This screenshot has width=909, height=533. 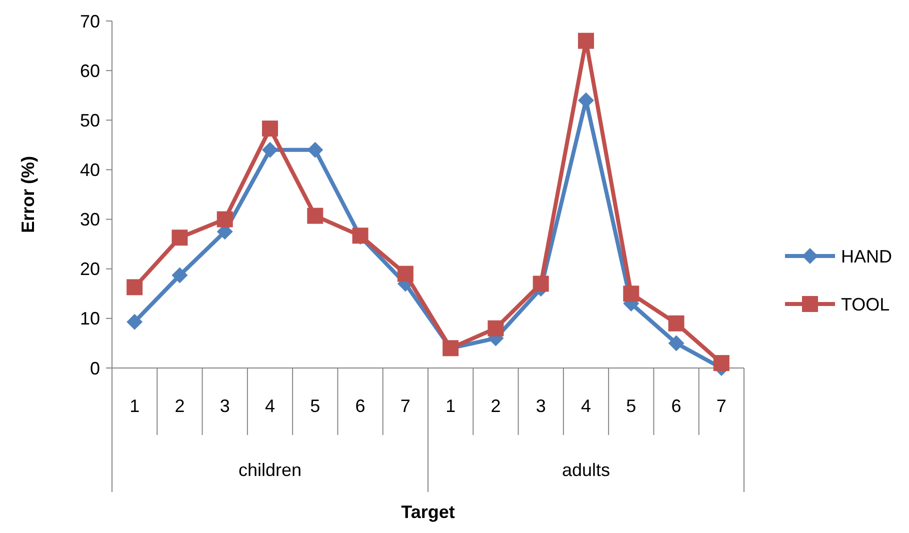 I want to click on legend-label: TOOL, so click(x=865, y=304).